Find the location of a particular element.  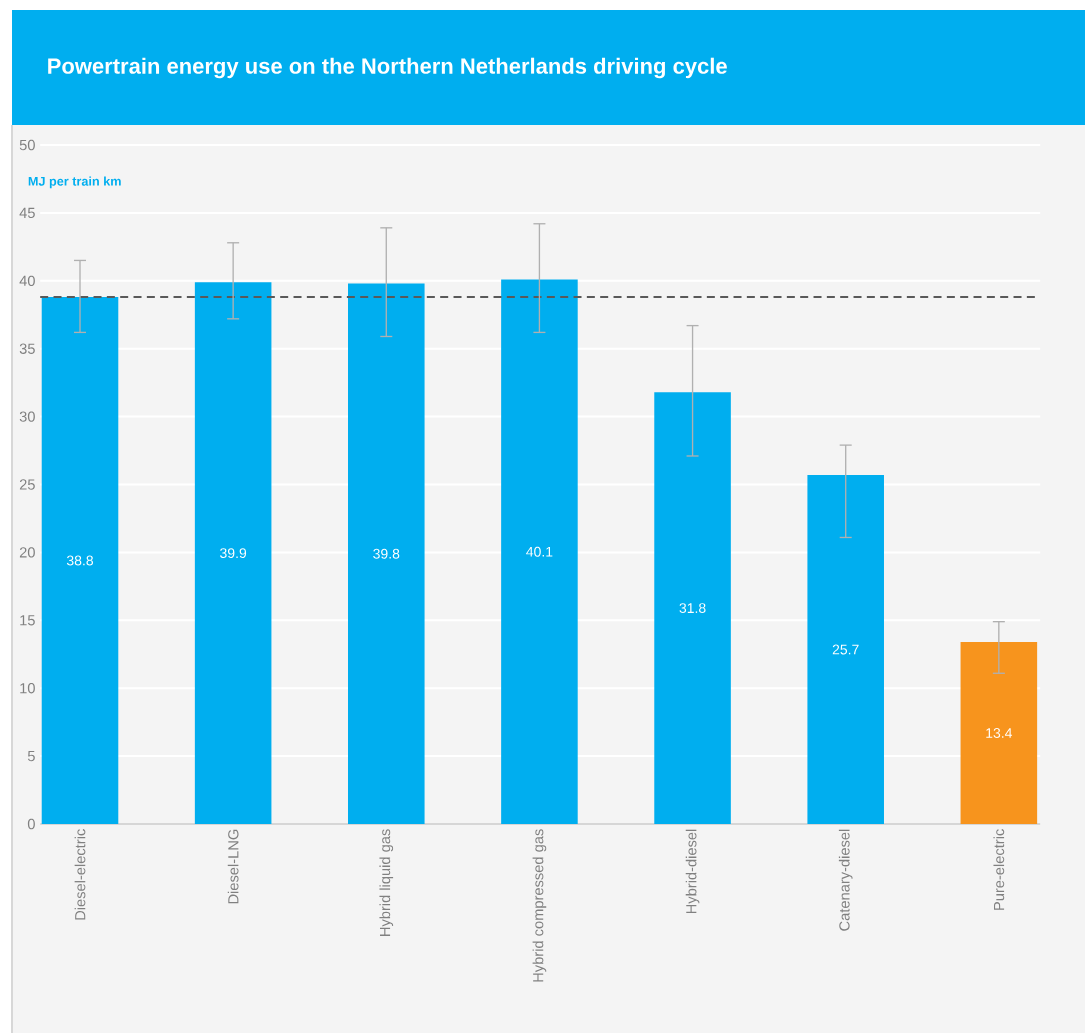

x-tick-label: Pure-electric is located at coordinates (999, 869).